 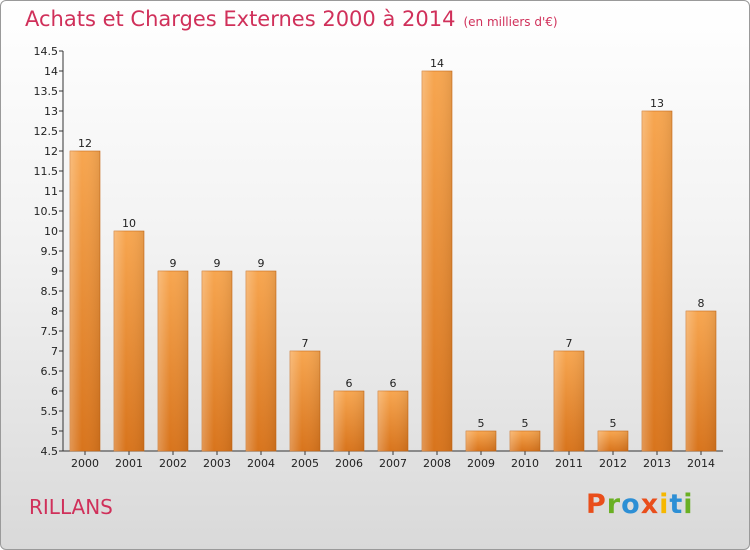 I want to click on bar-shading-2009, so click(x=481, y=441).